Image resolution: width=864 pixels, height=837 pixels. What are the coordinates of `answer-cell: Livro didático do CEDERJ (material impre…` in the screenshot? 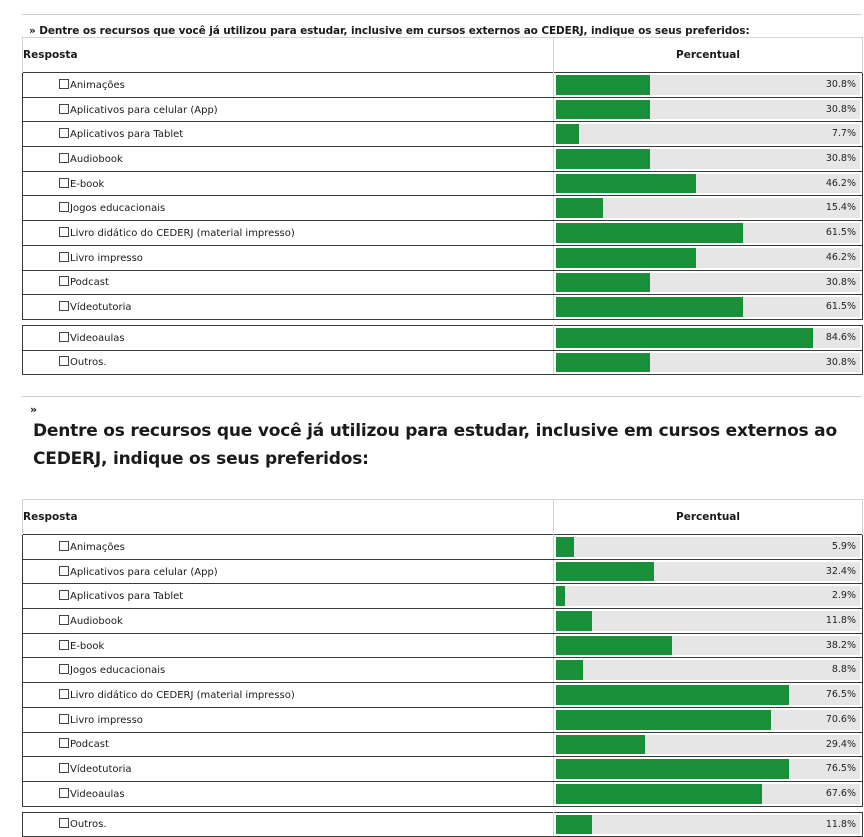 It's located at (288, 695).